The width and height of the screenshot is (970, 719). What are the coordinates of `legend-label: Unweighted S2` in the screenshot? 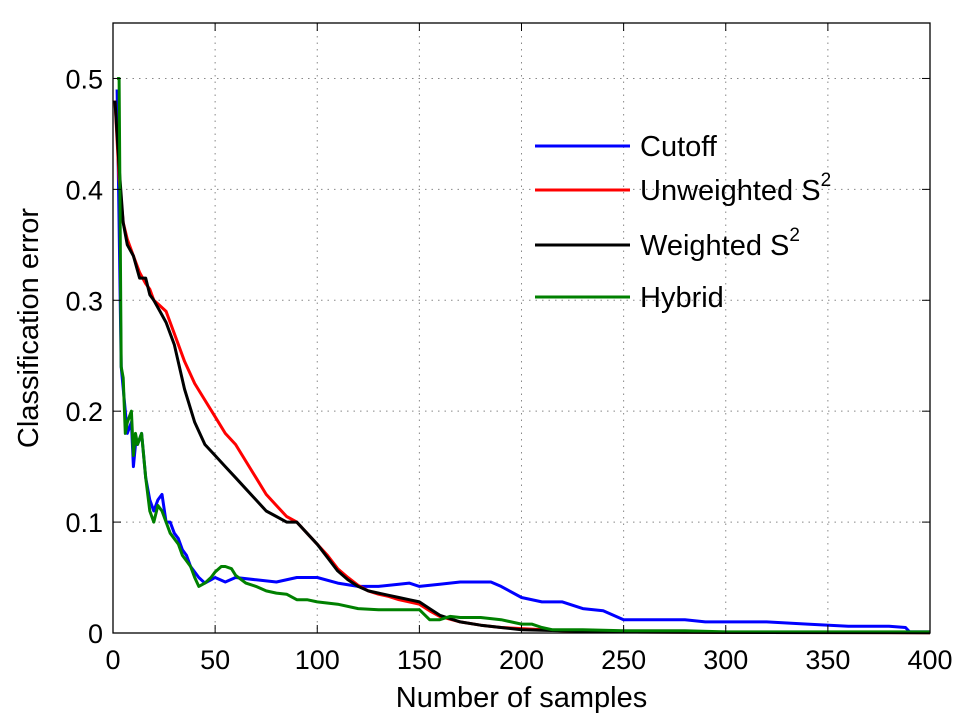 It's located at (735, 188).